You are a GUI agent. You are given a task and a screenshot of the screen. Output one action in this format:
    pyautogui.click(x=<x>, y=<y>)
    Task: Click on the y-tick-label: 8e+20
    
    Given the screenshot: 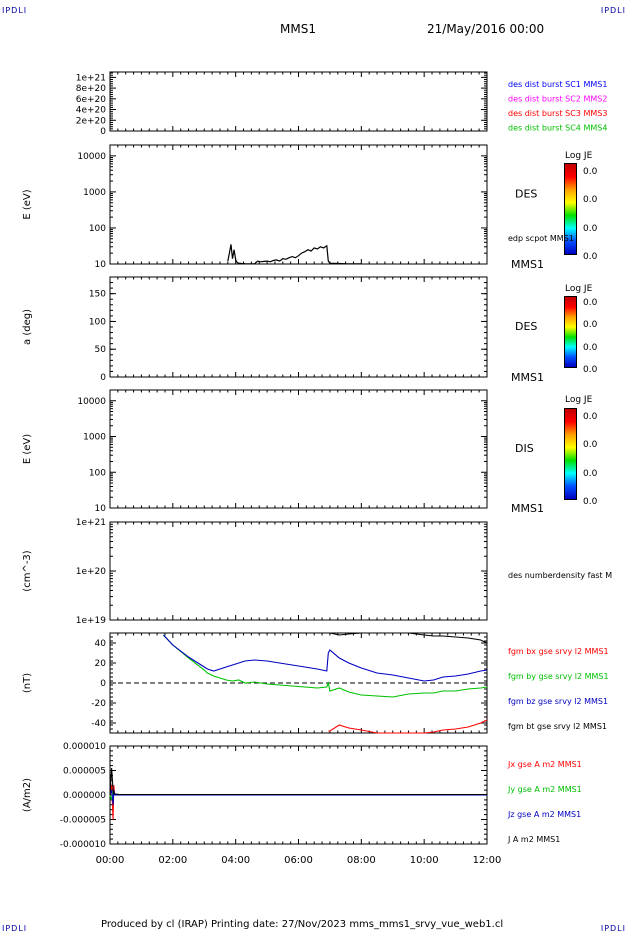 What is the action you would take?
    pyautogui.click(x=91, y=89)
    